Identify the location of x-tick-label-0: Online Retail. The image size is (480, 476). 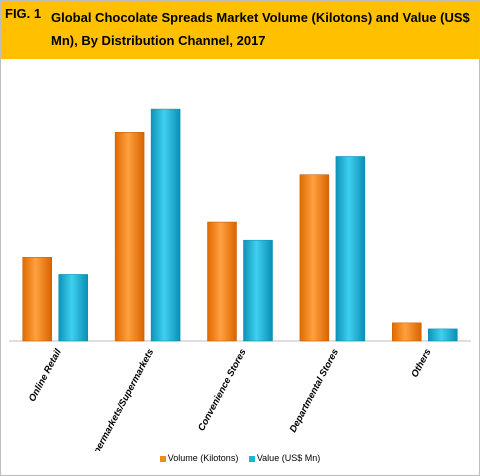
(45, 375).